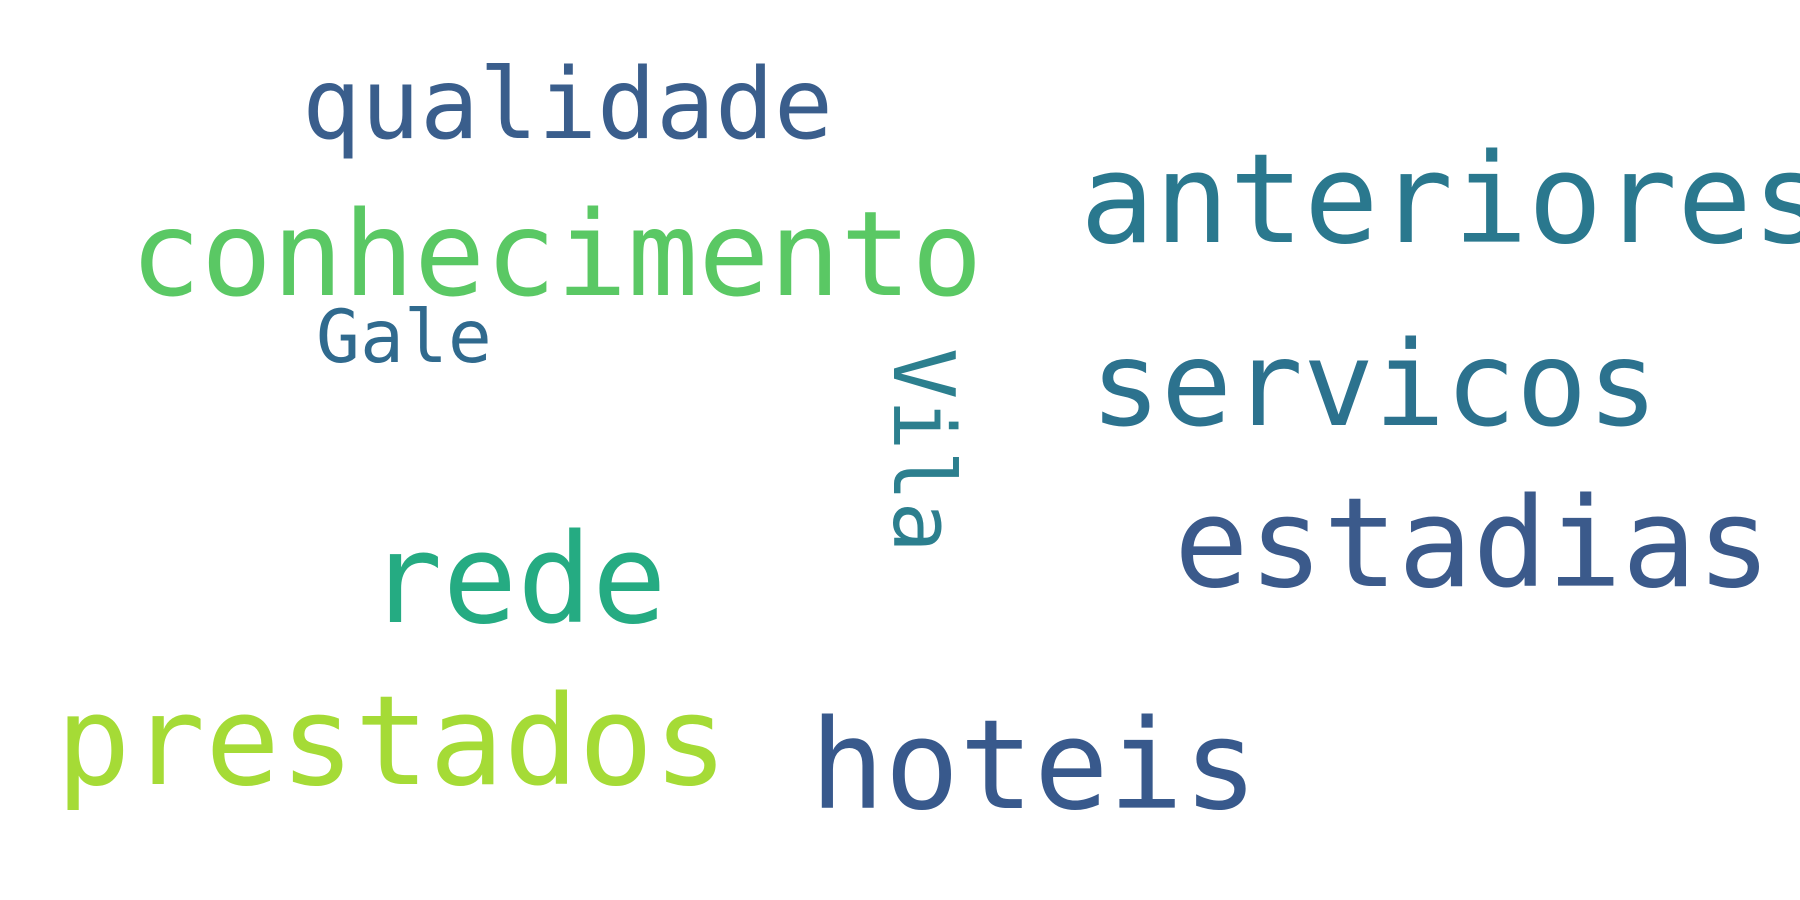  I want to click on word-qualidade: qualidade, so click(567, 105).